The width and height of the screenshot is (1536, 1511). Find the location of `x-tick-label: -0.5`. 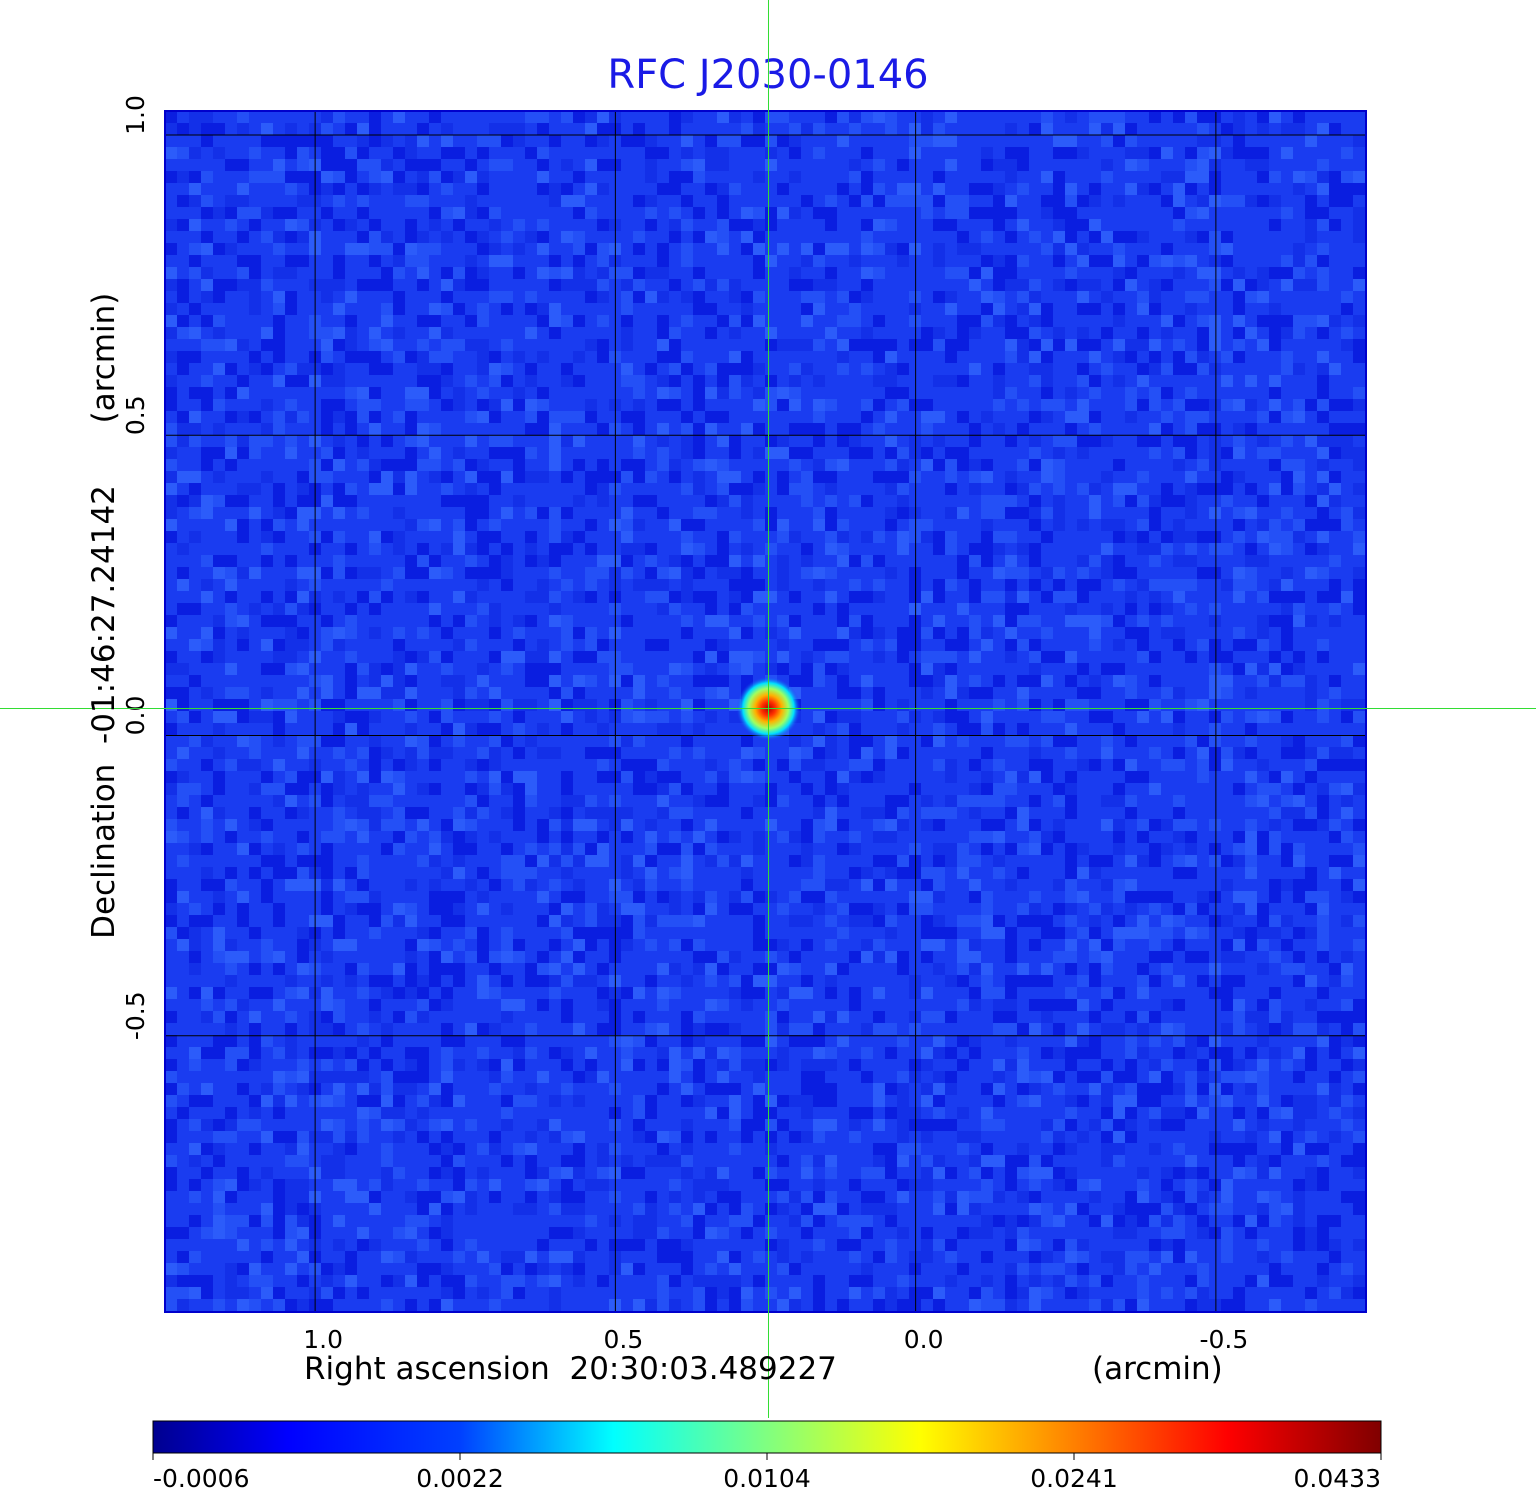

x-tick-label: -0.5 is located at coordinates (1223, 1339).